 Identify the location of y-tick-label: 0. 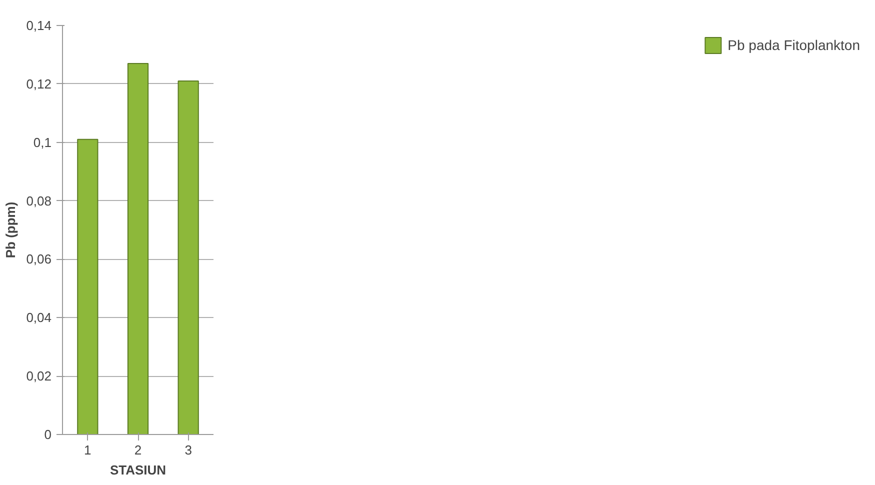
(48, 434).